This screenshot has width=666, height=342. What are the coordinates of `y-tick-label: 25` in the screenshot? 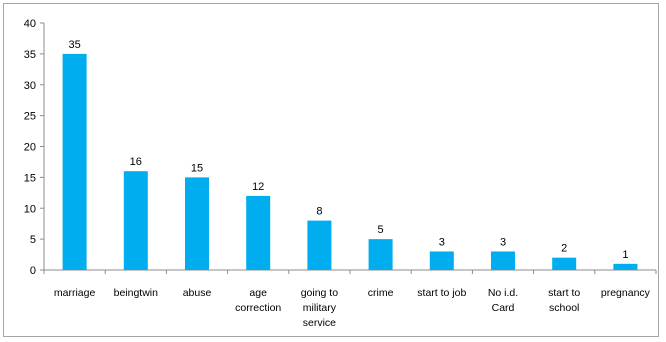 It's located at (30, 117).